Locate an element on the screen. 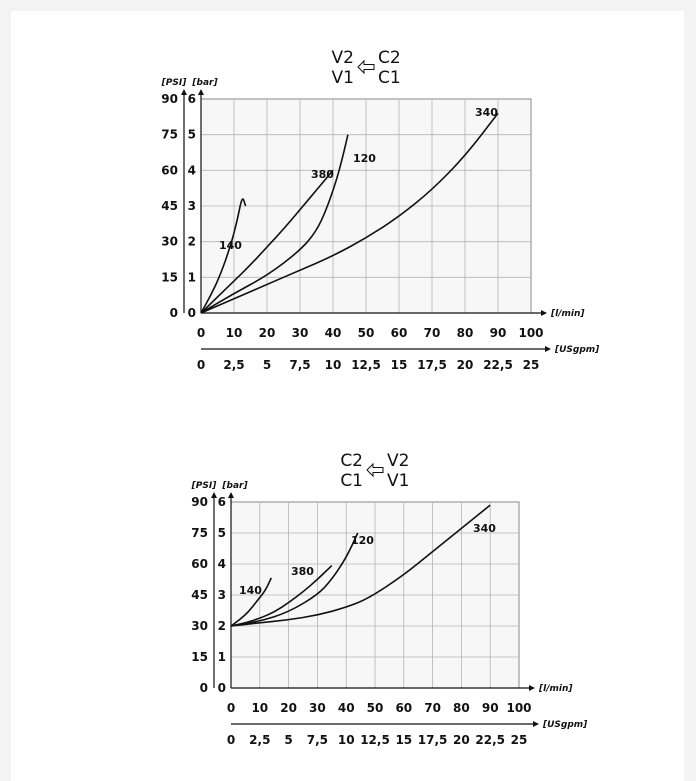 Image resolution: width=696 pixels, height=781 pixels. chart-title-text: V2 is located at coordinates (343, 58).